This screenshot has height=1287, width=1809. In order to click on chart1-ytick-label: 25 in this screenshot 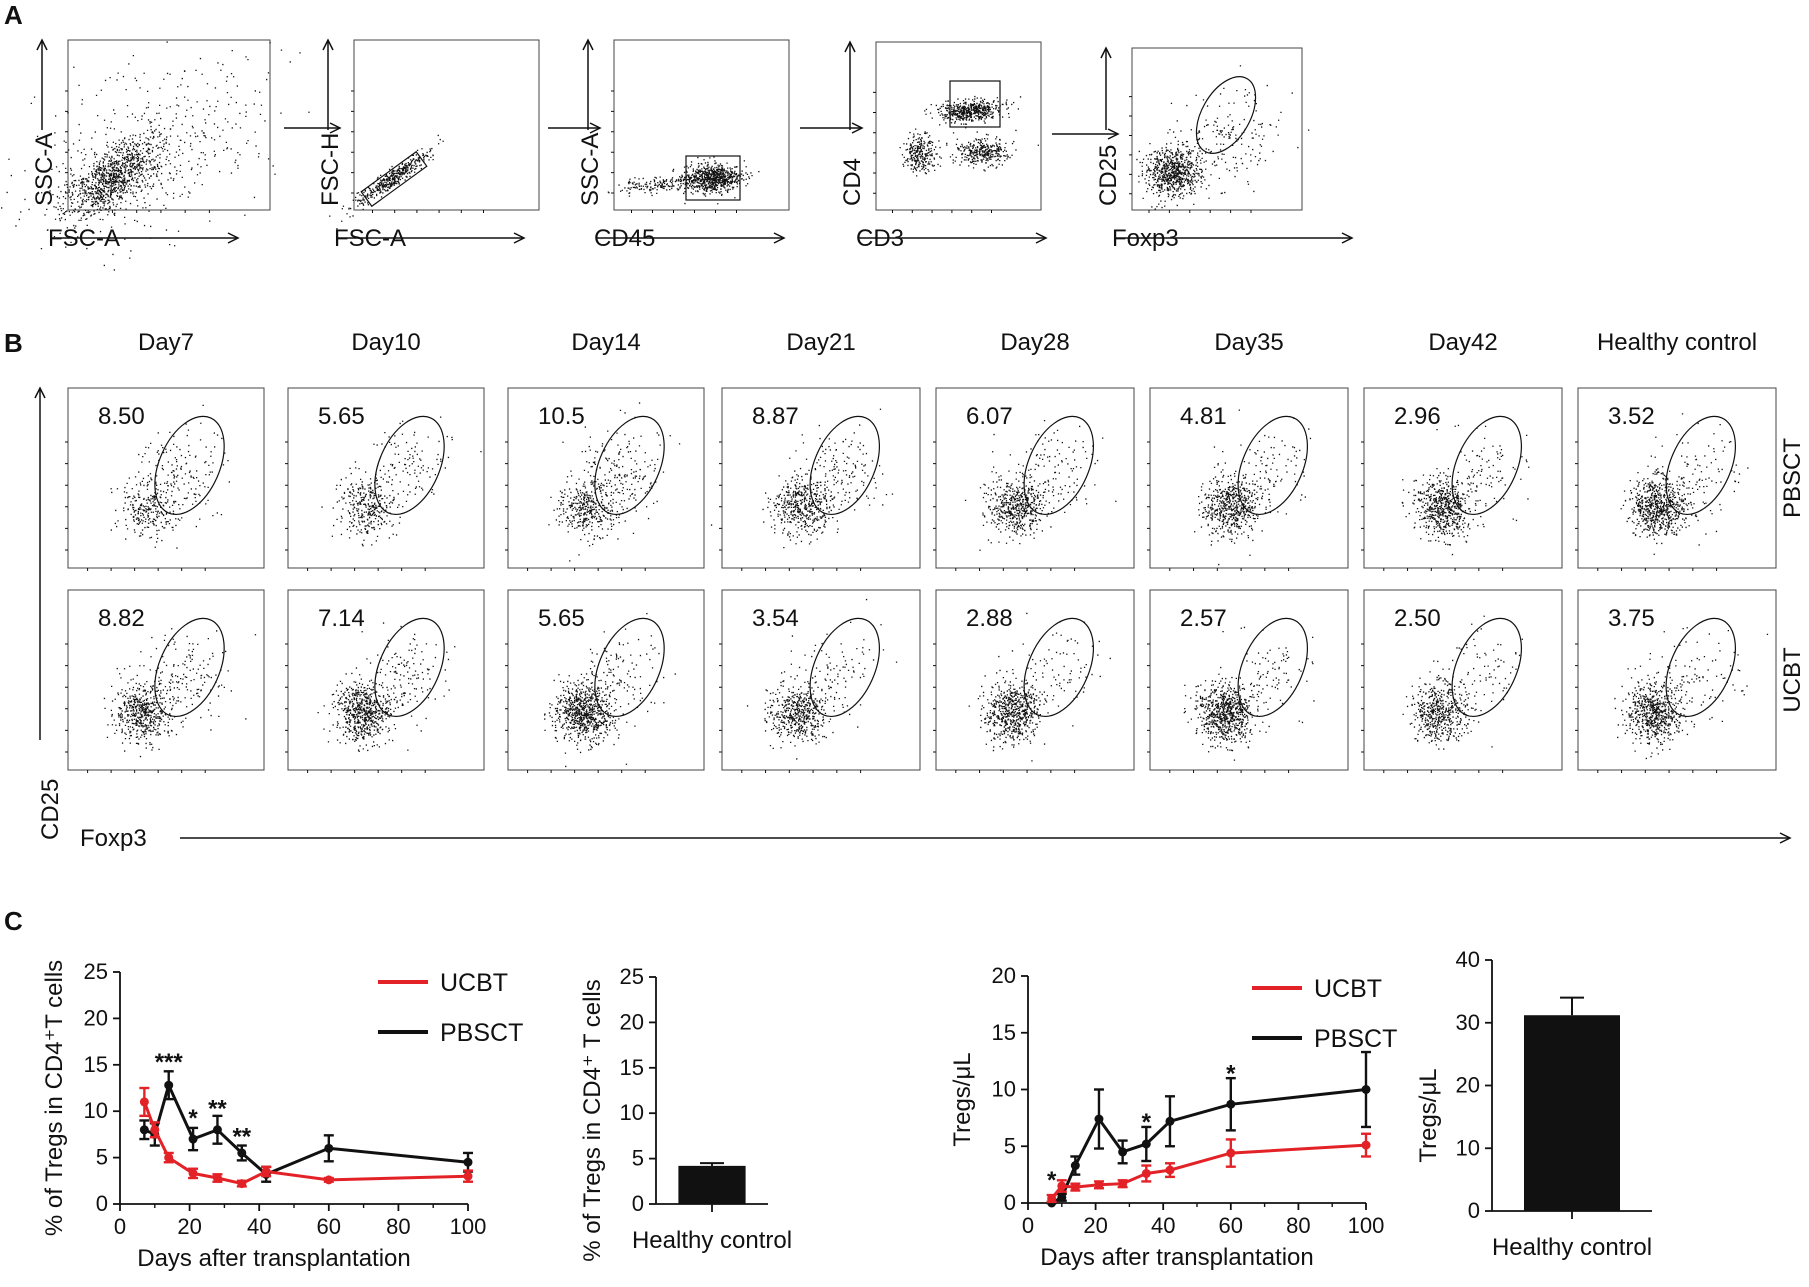, I will do `click(96, 971)`.